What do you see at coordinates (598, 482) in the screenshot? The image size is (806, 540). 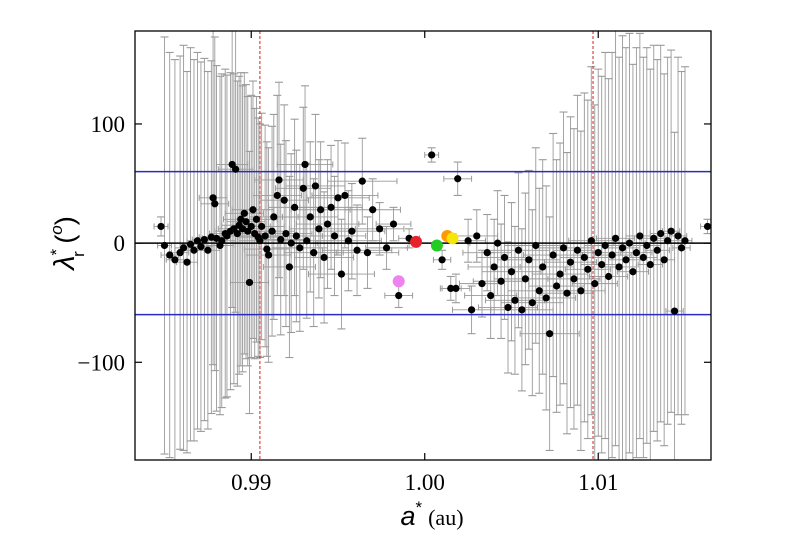 I see `x-tick-label: 1.01` at bounding box center [598, 482].